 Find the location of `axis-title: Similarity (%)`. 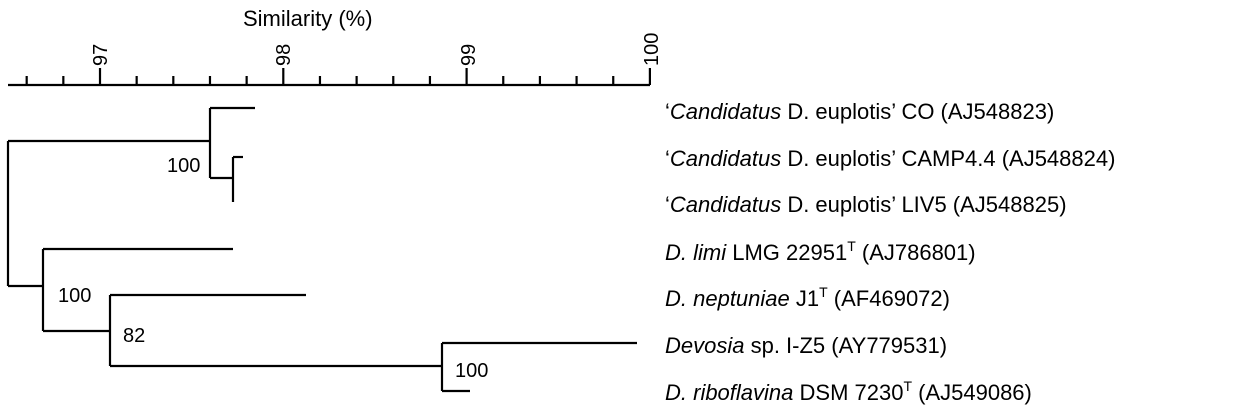

axis-title: Similarity (%) is located at coordinates (308, 18).